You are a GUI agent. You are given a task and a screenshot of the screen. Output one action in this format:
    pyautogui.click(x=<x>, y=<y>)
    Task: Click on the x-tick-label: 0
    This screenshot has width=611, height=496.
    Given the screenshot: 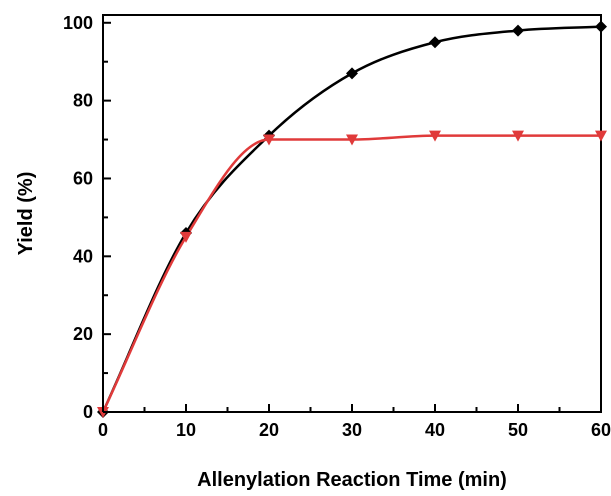 What is the action you would take?
    pyautogui.click(x=103, y=430)
    